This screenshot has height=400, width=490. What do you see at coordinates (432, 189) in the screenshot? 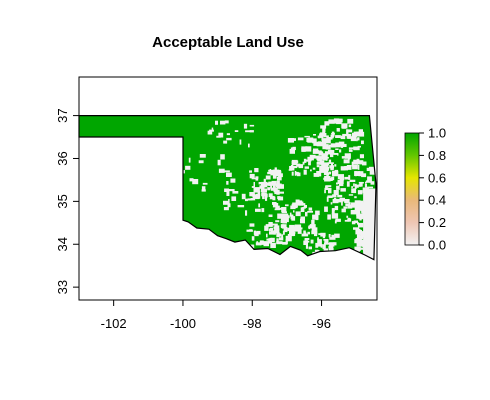
I see `legend-ticks: 0.0 0.2 0.4 0.6 0.8 1.0` at bounding box center [432, 189].